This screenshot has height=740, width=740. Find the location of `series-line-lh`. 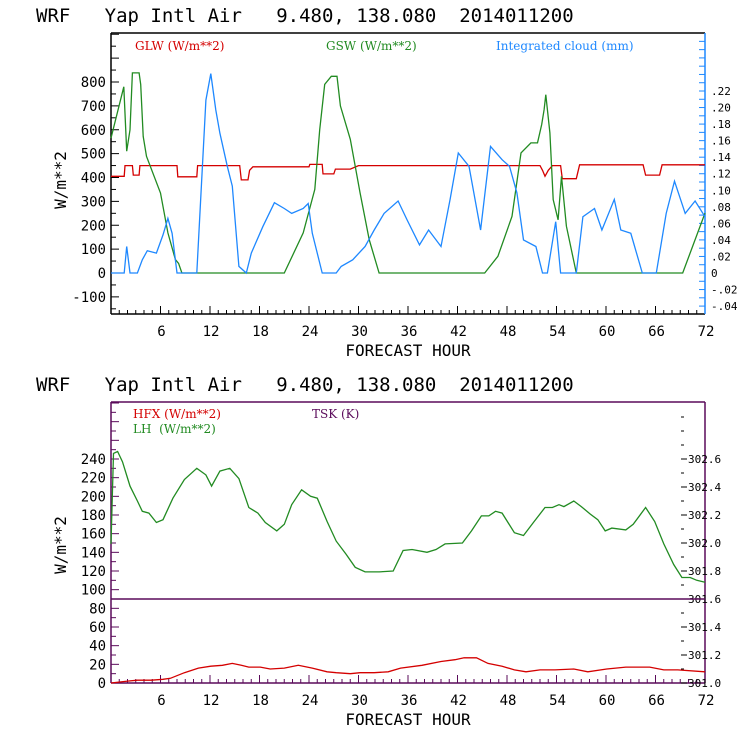

series-line-lh is located at coordinates (408, 516).